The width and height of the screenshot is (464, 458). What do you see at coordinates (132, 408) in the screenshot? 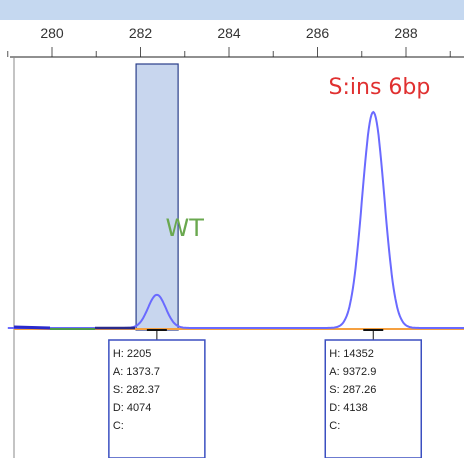
I see `peak-label-line: D: 4074` at bounding box center [132, 408].